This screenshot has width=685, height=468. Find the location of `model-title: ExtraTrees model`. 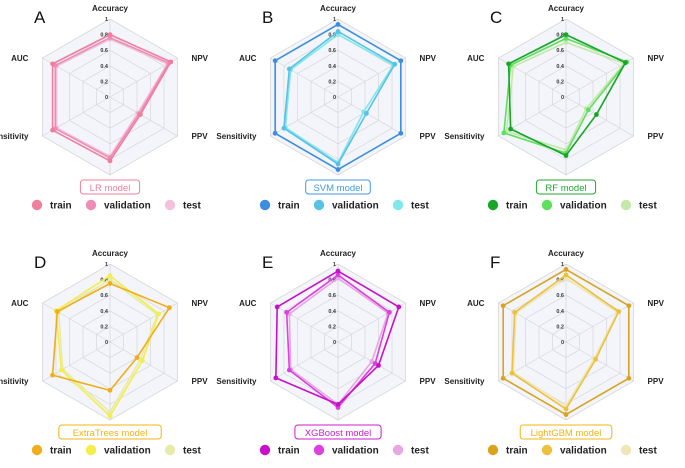

model-title: ExtraTrees model is located at coordinates (110, 433).